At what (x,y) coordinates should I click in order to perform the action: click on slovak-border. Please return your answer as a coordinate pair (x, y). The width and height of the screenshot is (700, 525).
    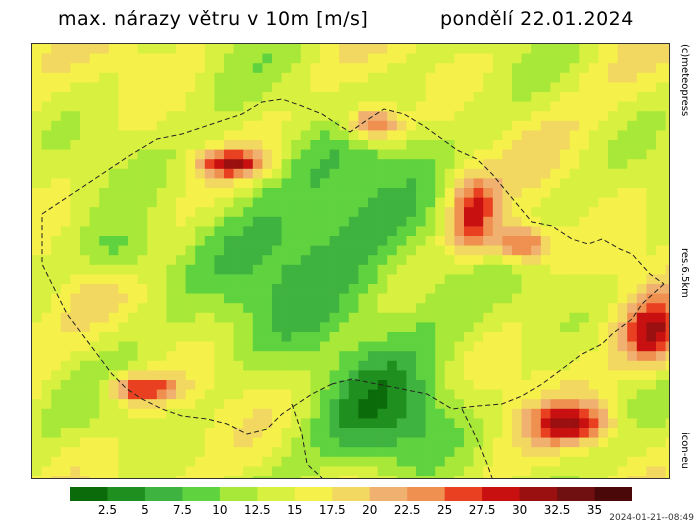
    Looking at the image, I should click on (498, 346).